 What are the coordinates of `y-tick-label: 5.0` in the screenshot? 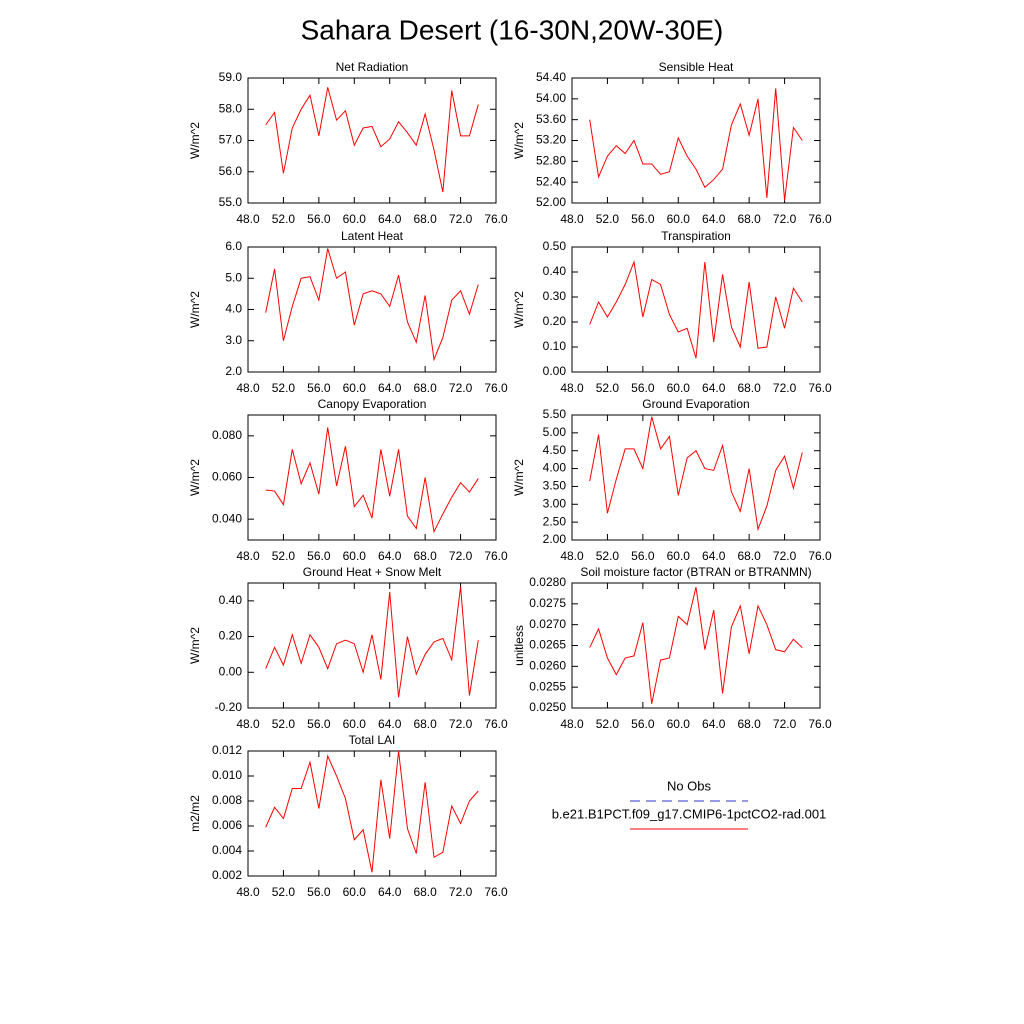 It's located at (233, 277).